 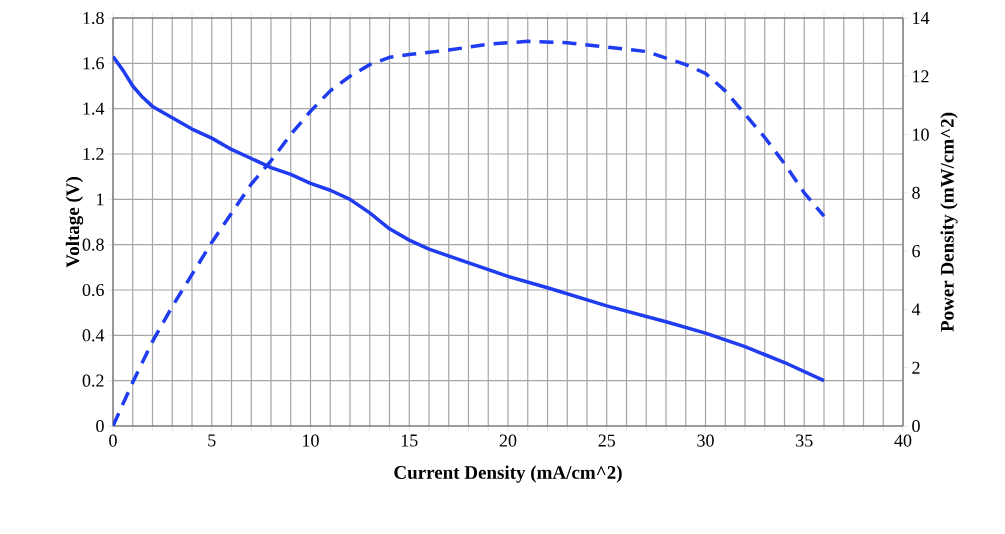 What do you see at coordinates (508, 440) in the screenshot?
I see `x-tick-label: 20` at bounding box center [508, 440].